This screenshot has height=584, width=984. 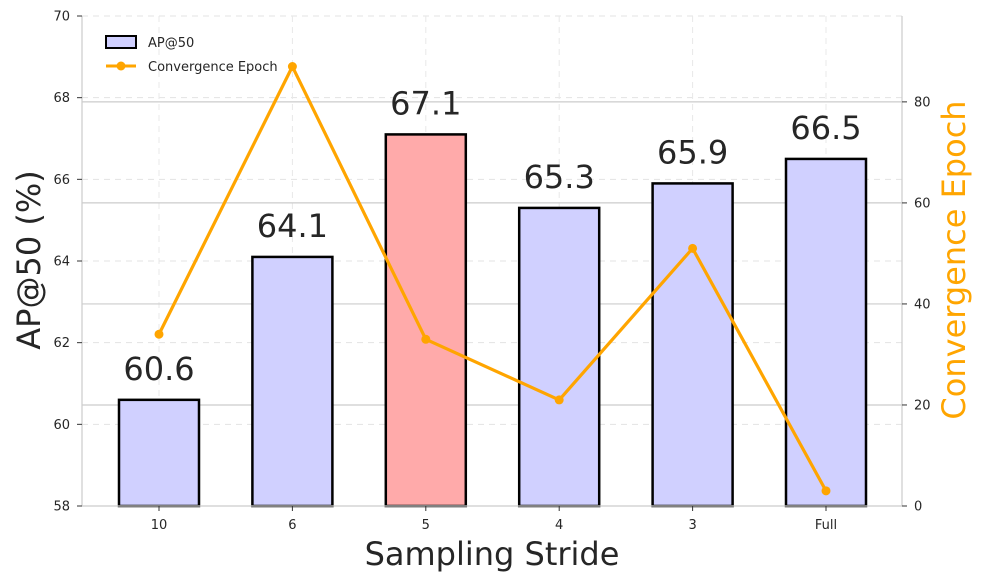 I want to click on y-tick-label: 68, so click(x=61, y=98).